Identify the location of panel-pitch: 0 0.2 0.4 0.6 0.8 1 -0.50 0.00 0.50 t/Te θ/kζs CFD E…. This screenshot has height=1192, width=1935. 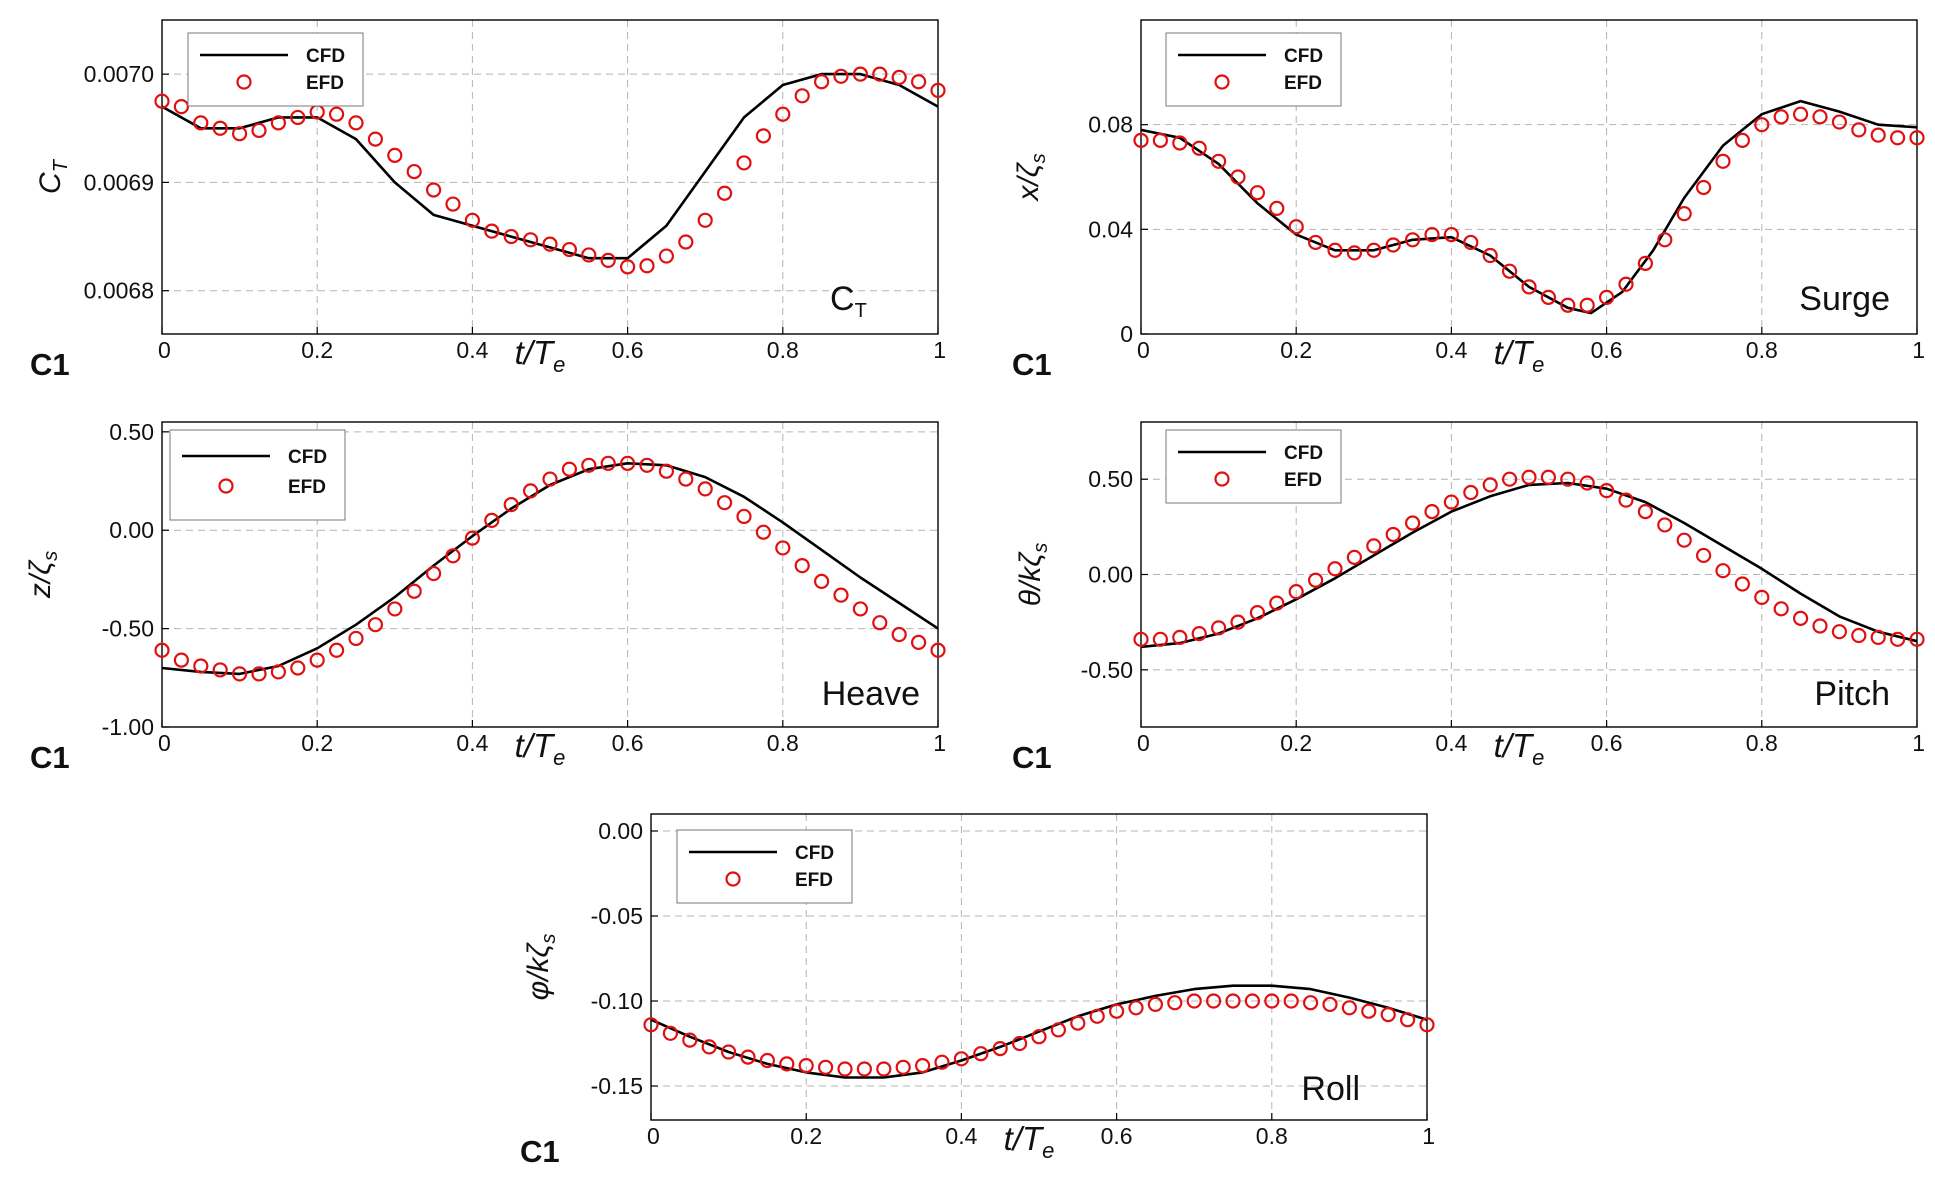
(1468, 598).